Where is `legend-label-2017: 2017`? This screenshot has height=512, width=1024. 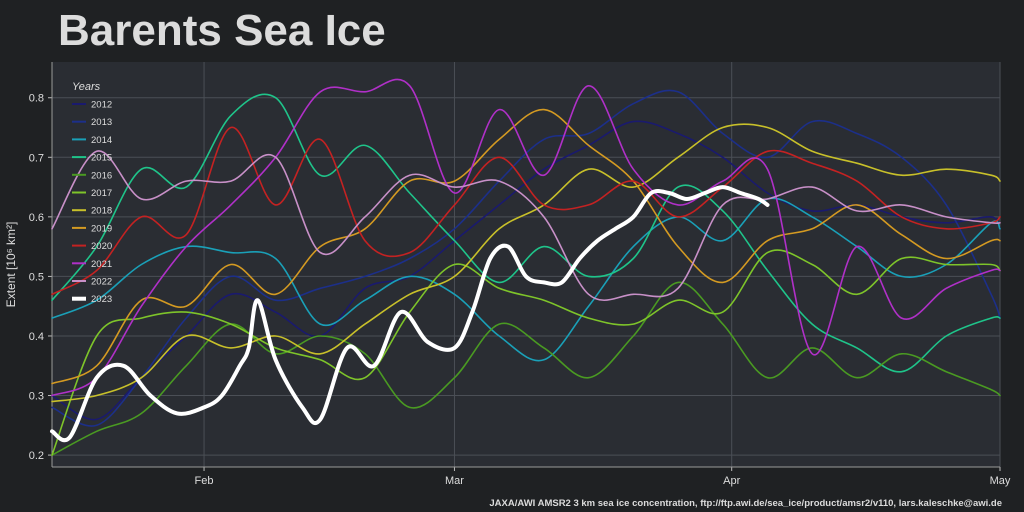
legend-label-2017: 2017 is located at coordinates (101, 193).